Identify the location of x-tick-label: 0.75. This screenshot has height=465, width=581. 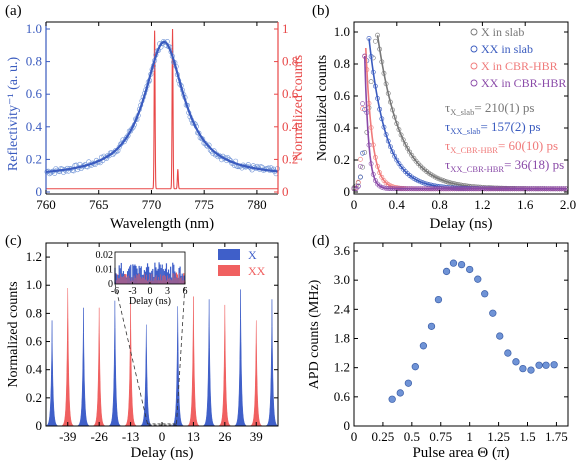
(440, 436).